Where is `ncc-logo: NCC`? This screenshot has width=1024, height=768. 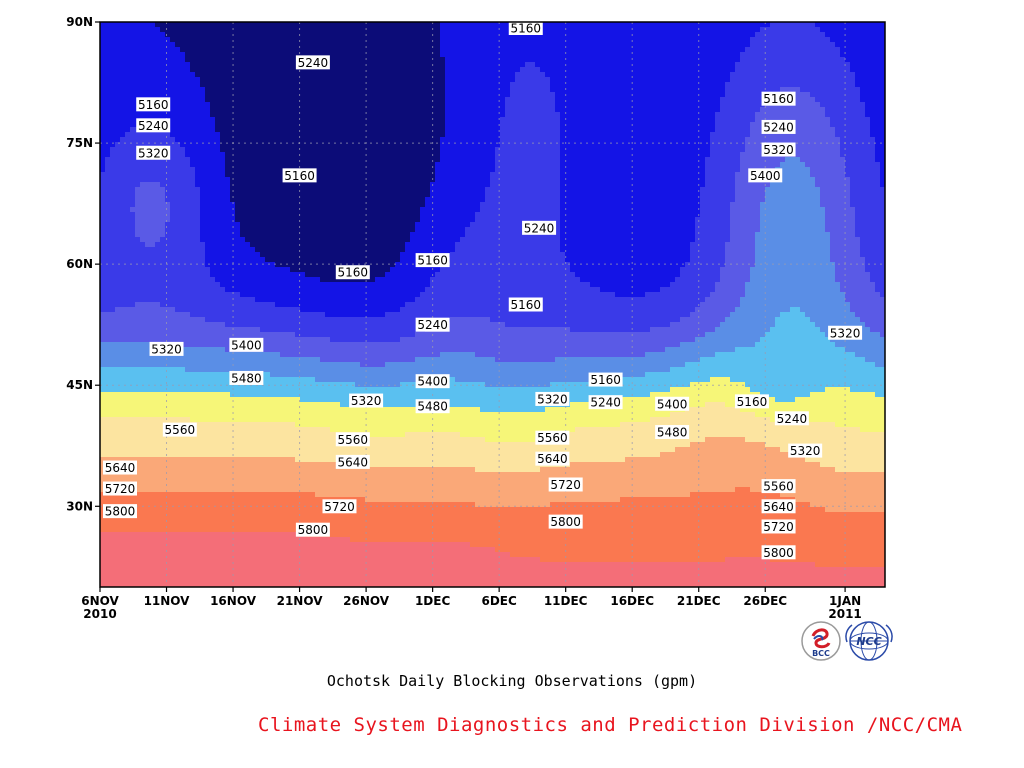 ncc-logo: NCC is located at coordinates (869, 641).